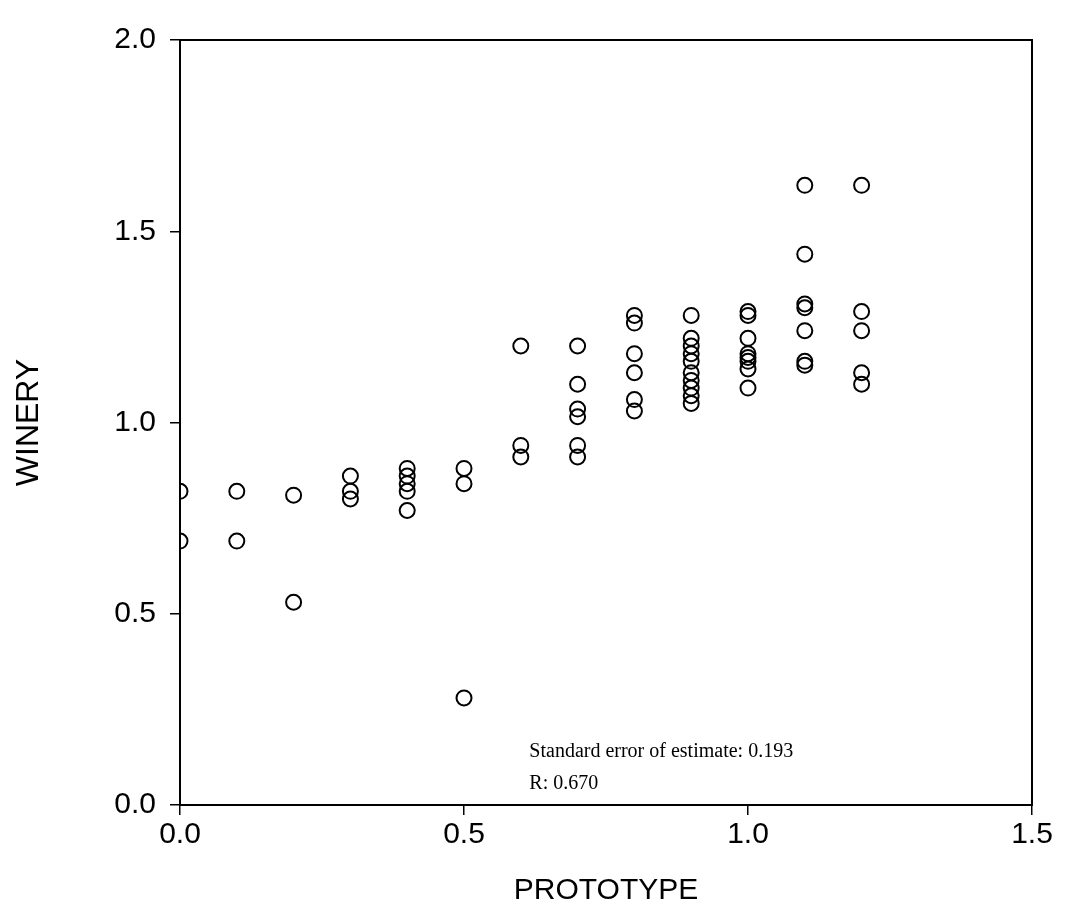  What do you see at coordinates (180, 833) in the screenshot?
I see `x-tick-label: 0.0` at bounding box center [180, 833].